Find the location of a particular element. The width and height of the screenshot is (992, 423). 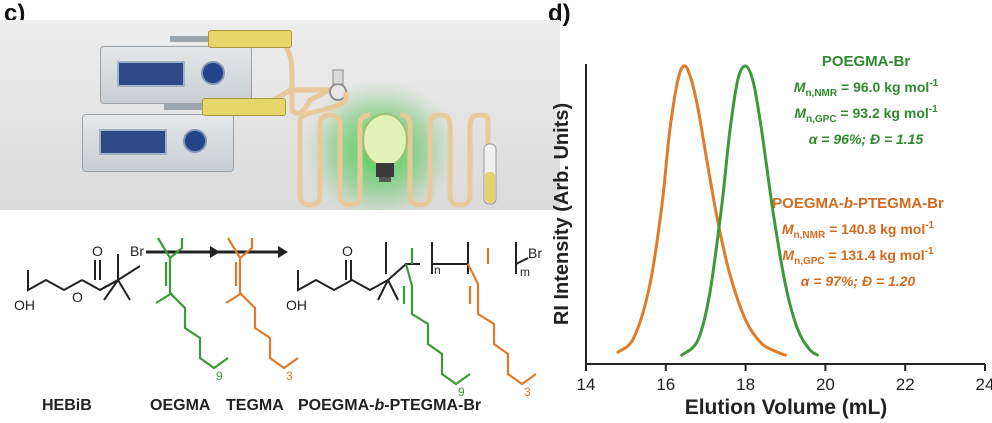

label-oegma: OEGMA is located at coordinates (180, 405).